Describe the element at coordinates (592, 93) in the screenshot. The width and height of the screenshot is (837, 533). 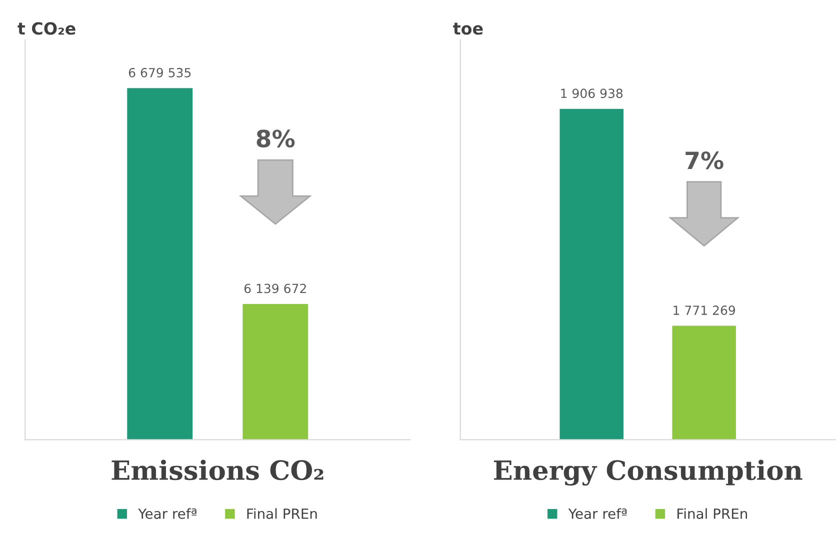
I see `data-label: 1 906 938` at that location.